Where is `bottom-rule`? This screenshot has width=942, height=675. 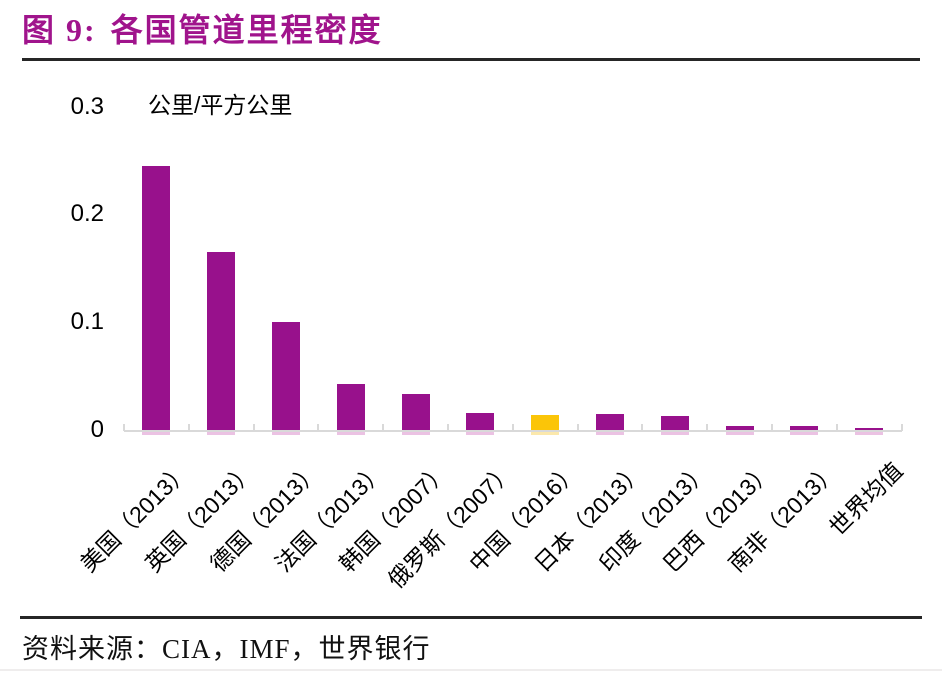
bottom-rule is located at coordinates (471, 670).